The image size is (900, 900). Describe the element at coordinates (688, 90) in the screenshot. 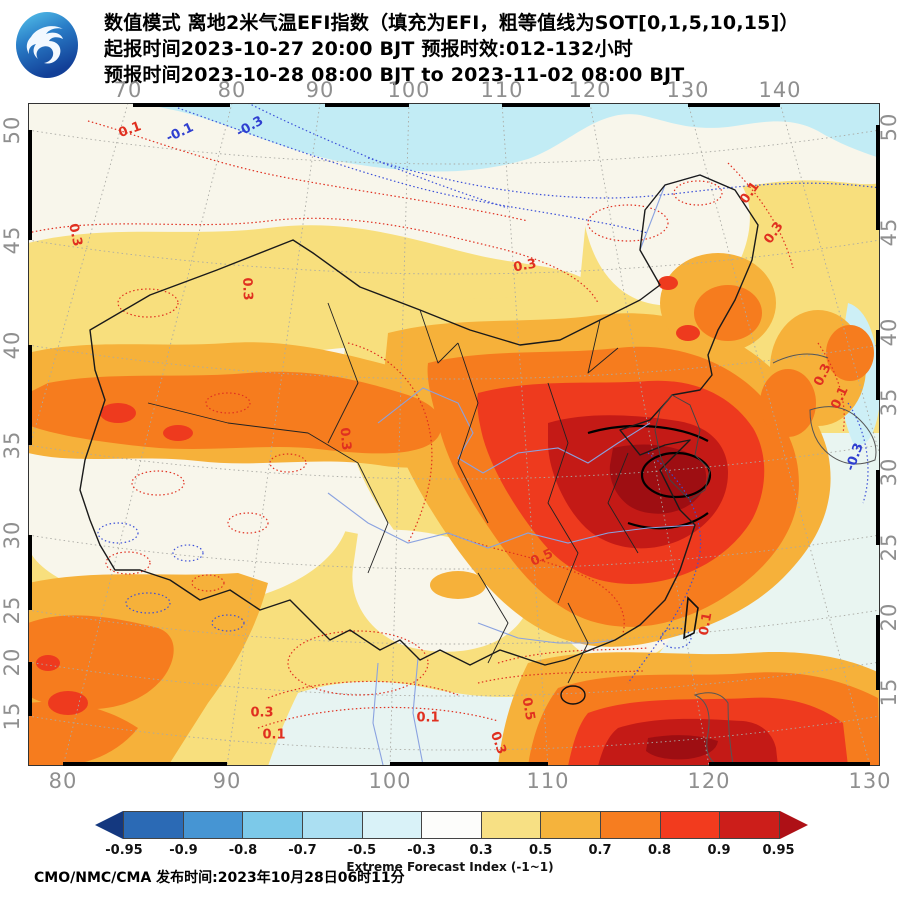

I see `axis-label-top: 130` at that location.